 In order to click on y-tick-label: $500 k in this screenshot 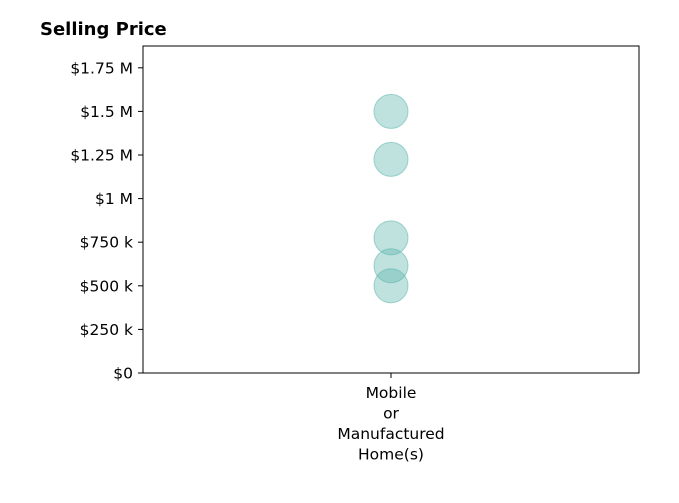, I will do `click(106, 286)`.